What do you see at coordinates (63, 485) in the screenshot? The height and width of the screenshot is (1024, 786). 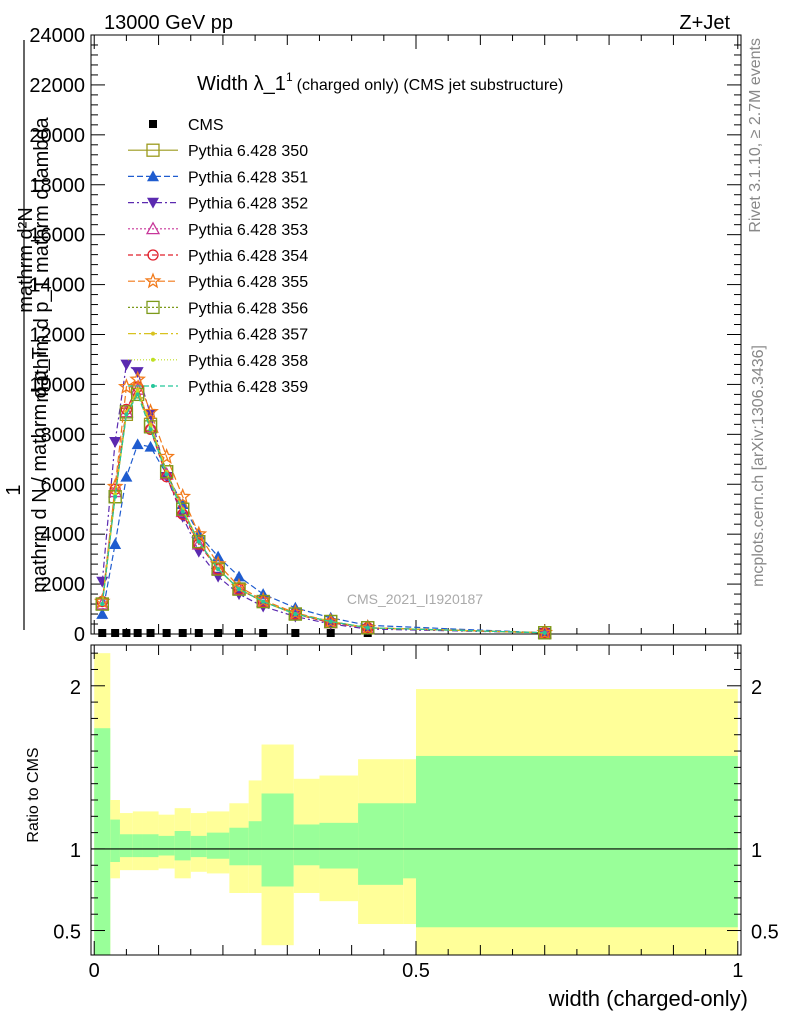 I see `main-ytick-label: 6000` at bounding box center [63, 485].